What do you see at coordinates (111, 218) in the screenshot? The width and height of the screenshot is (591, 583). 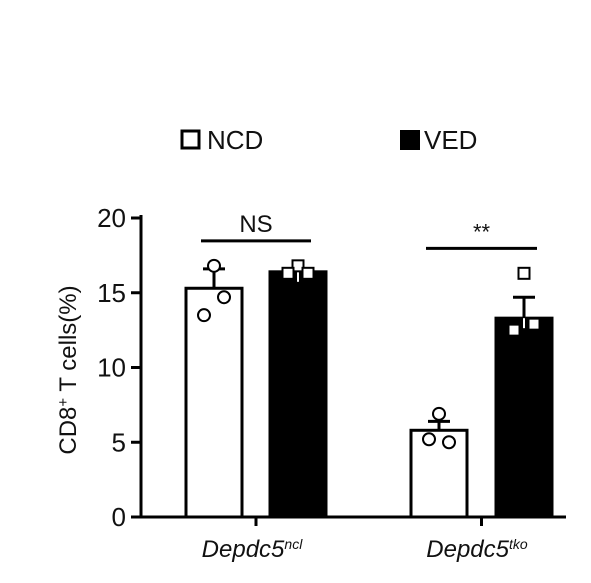 I see `y-tick-label-20: 20` at bounding box center [111, 218].